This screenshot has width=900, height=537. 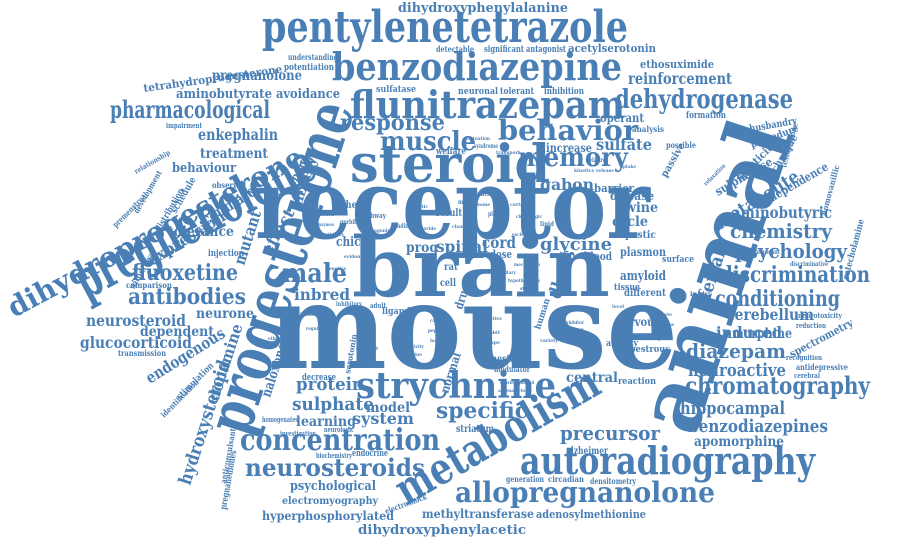 I want to click on word-receptor: receptor, so click(x=453, y=204).